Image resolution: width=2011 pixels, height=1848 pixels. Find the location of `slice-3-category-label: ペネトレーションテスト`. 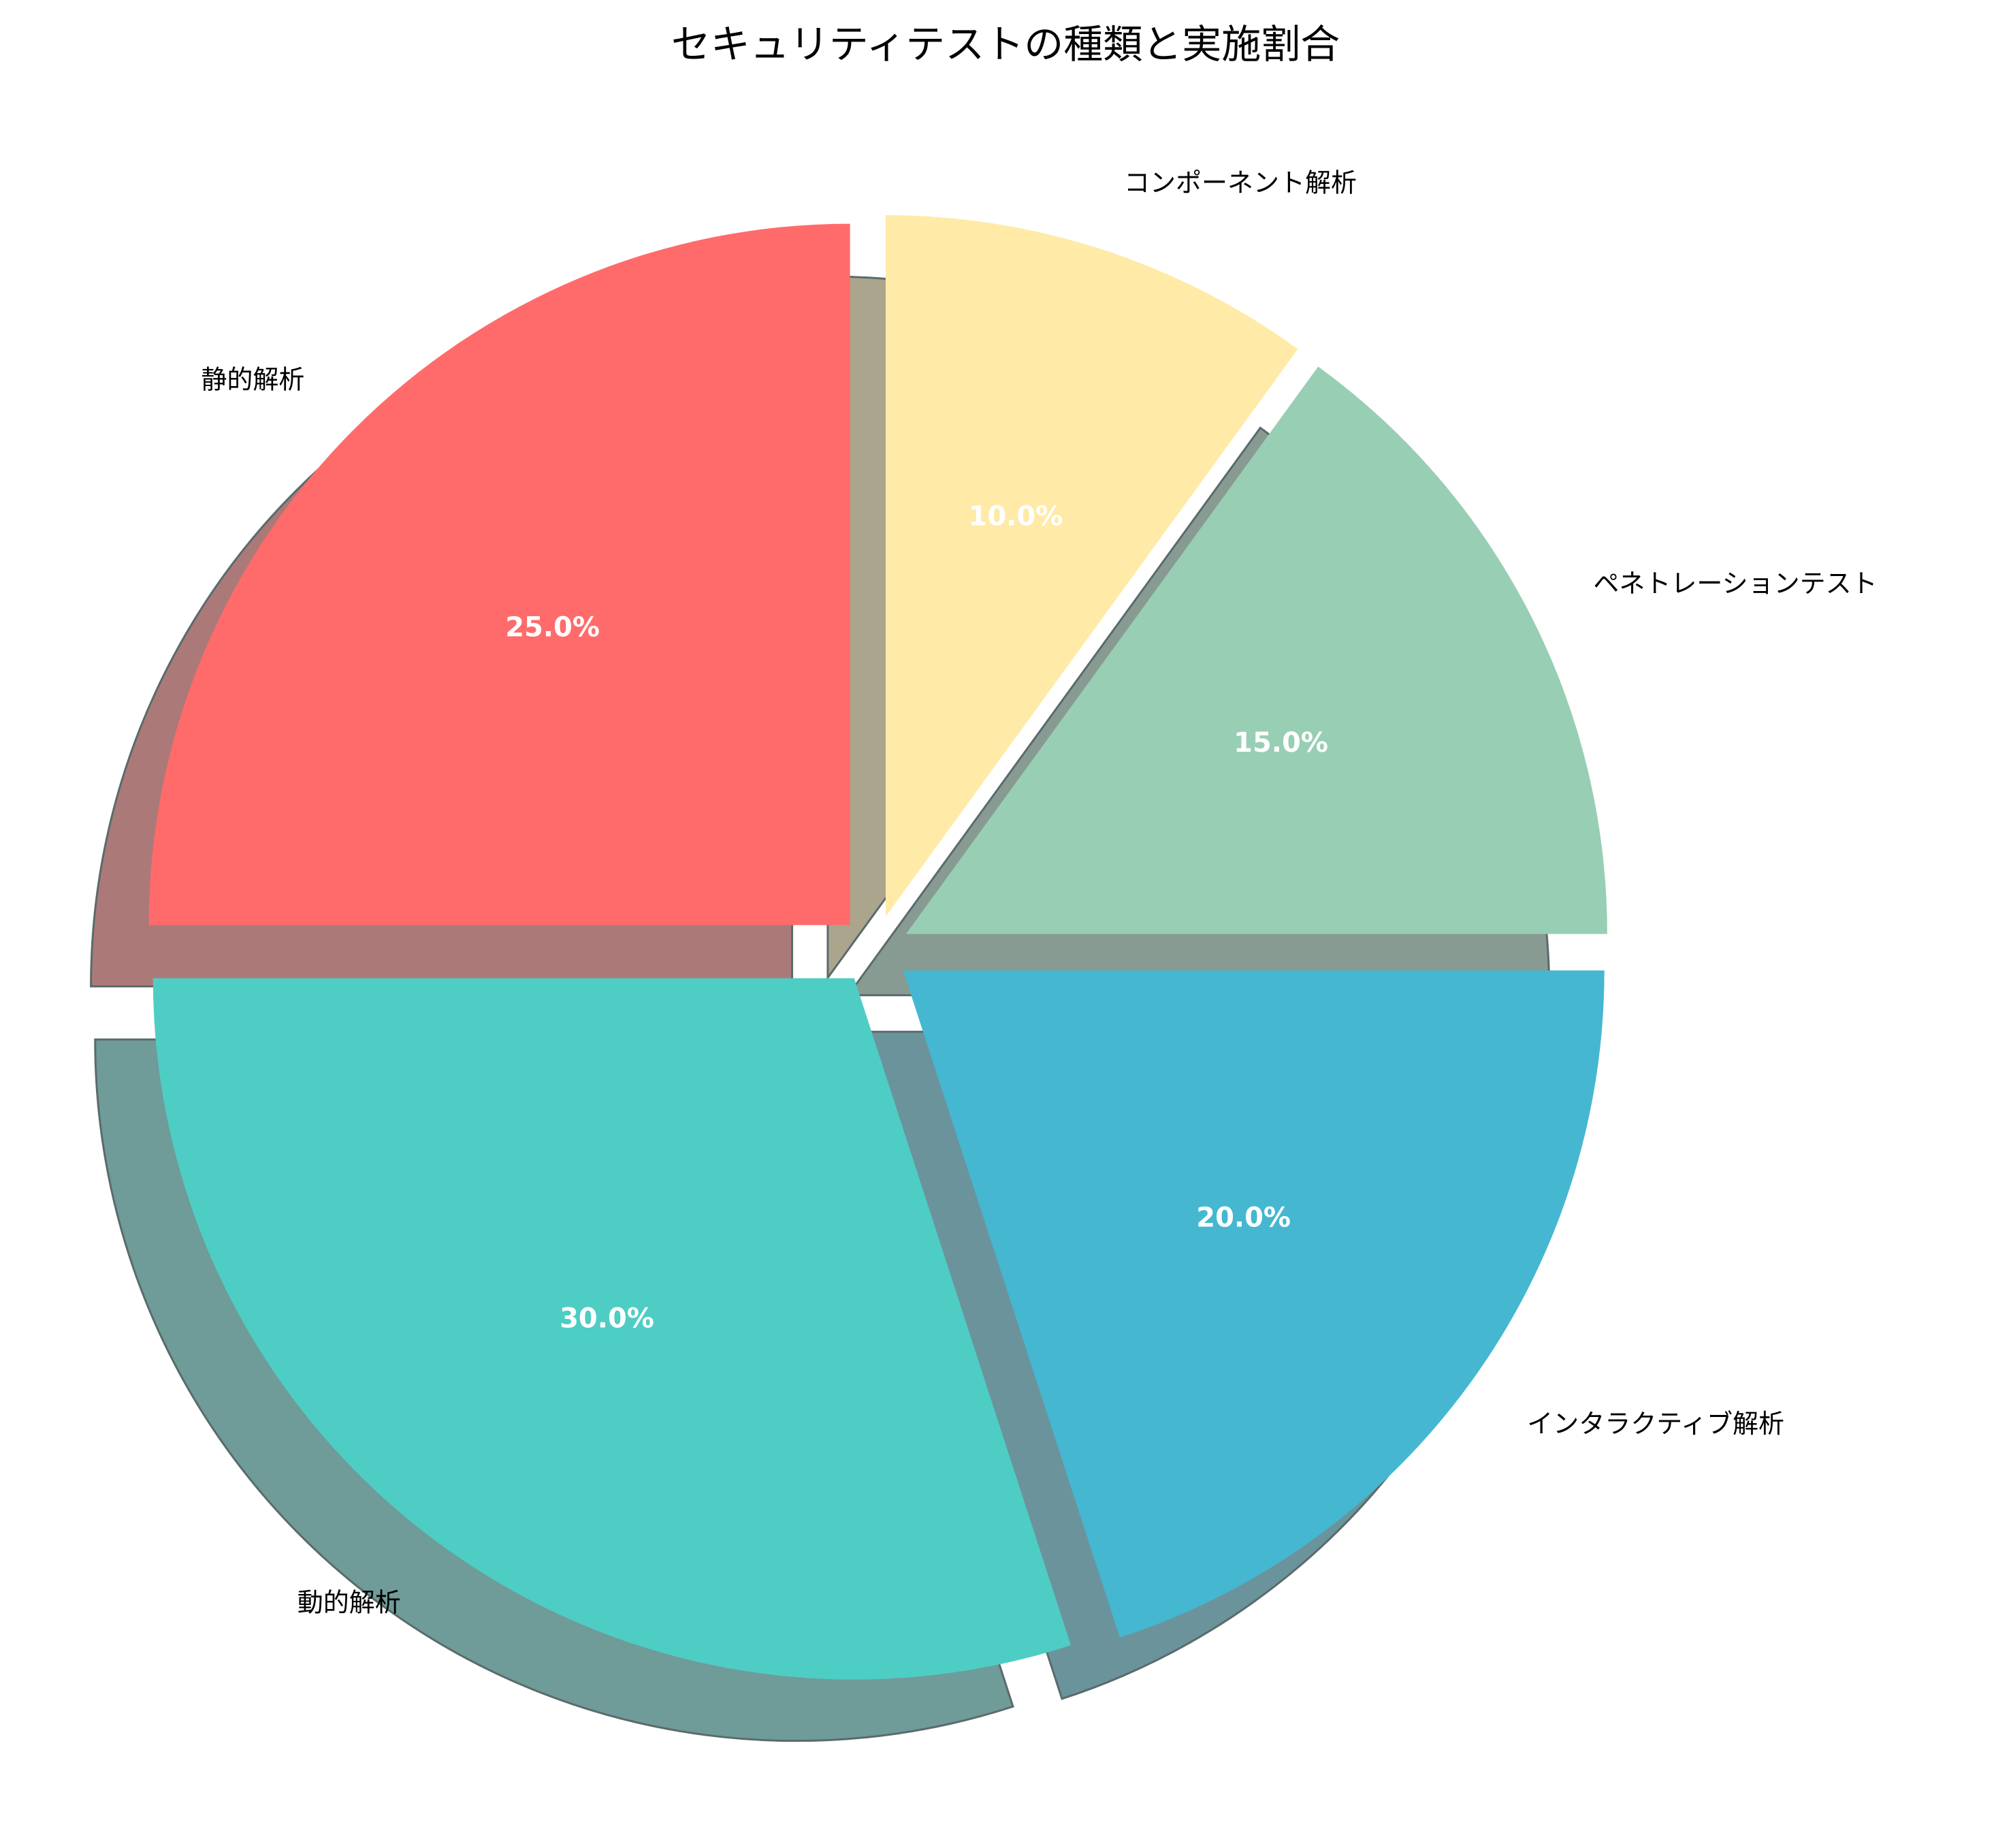

slice-3-category-label: ペネトレーションテスト is located at coordinates (1735, 584).